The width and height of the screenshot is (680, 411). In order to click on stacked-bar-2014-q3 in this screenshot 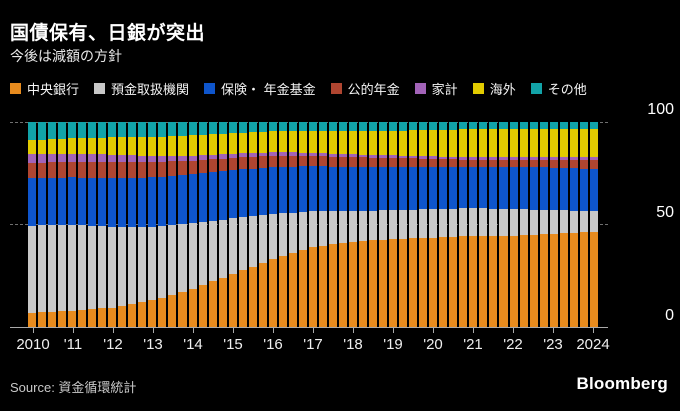, I will do `click(212, 224)`.